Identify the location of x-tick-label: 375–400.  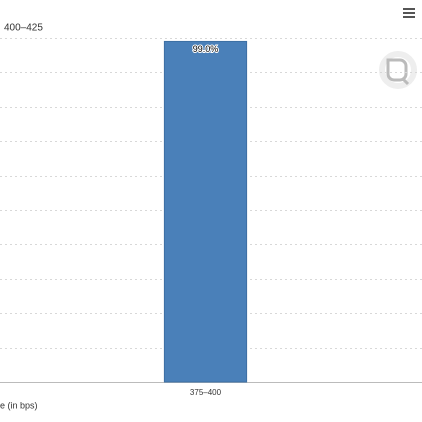
(206, 392).